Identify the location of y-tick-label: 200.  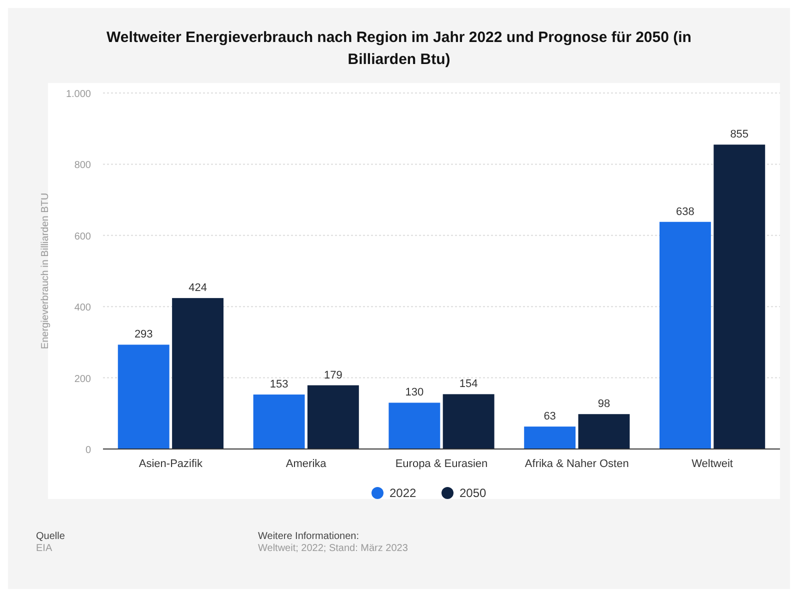
(83, 379).